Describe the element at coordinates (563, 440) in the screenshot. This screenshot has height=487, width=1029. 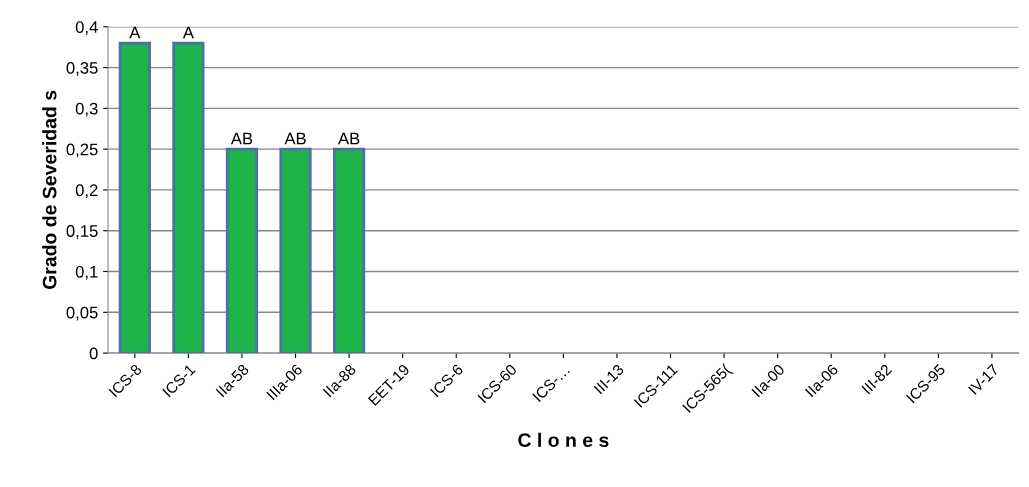
I see `x-axis-title: C l o n e s` at that location.